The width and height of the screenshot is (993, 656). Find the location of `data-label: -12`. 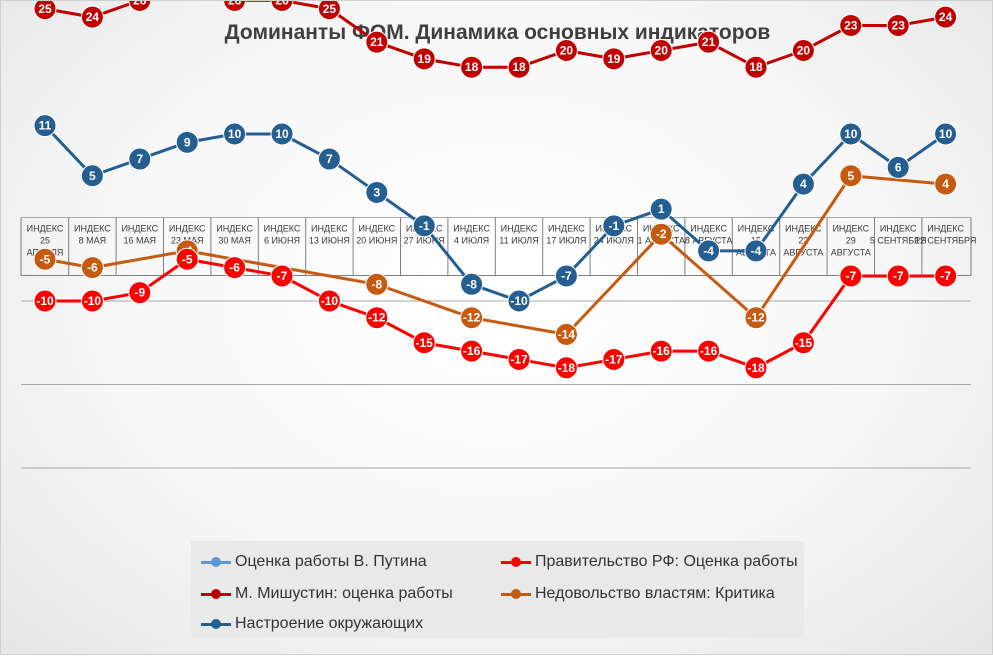

data-label: -12 is located at coordinates (756, 318).